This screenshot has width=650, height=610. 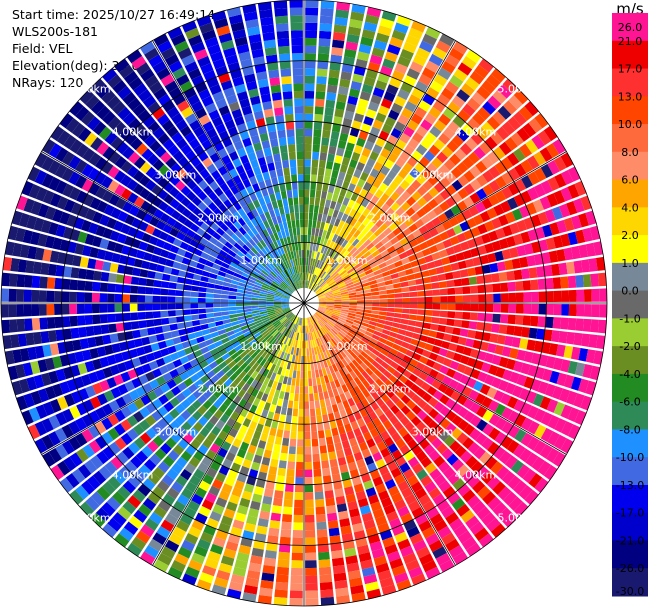 I want to click on ring-label: 1.00km, so click(x=347, y=260).